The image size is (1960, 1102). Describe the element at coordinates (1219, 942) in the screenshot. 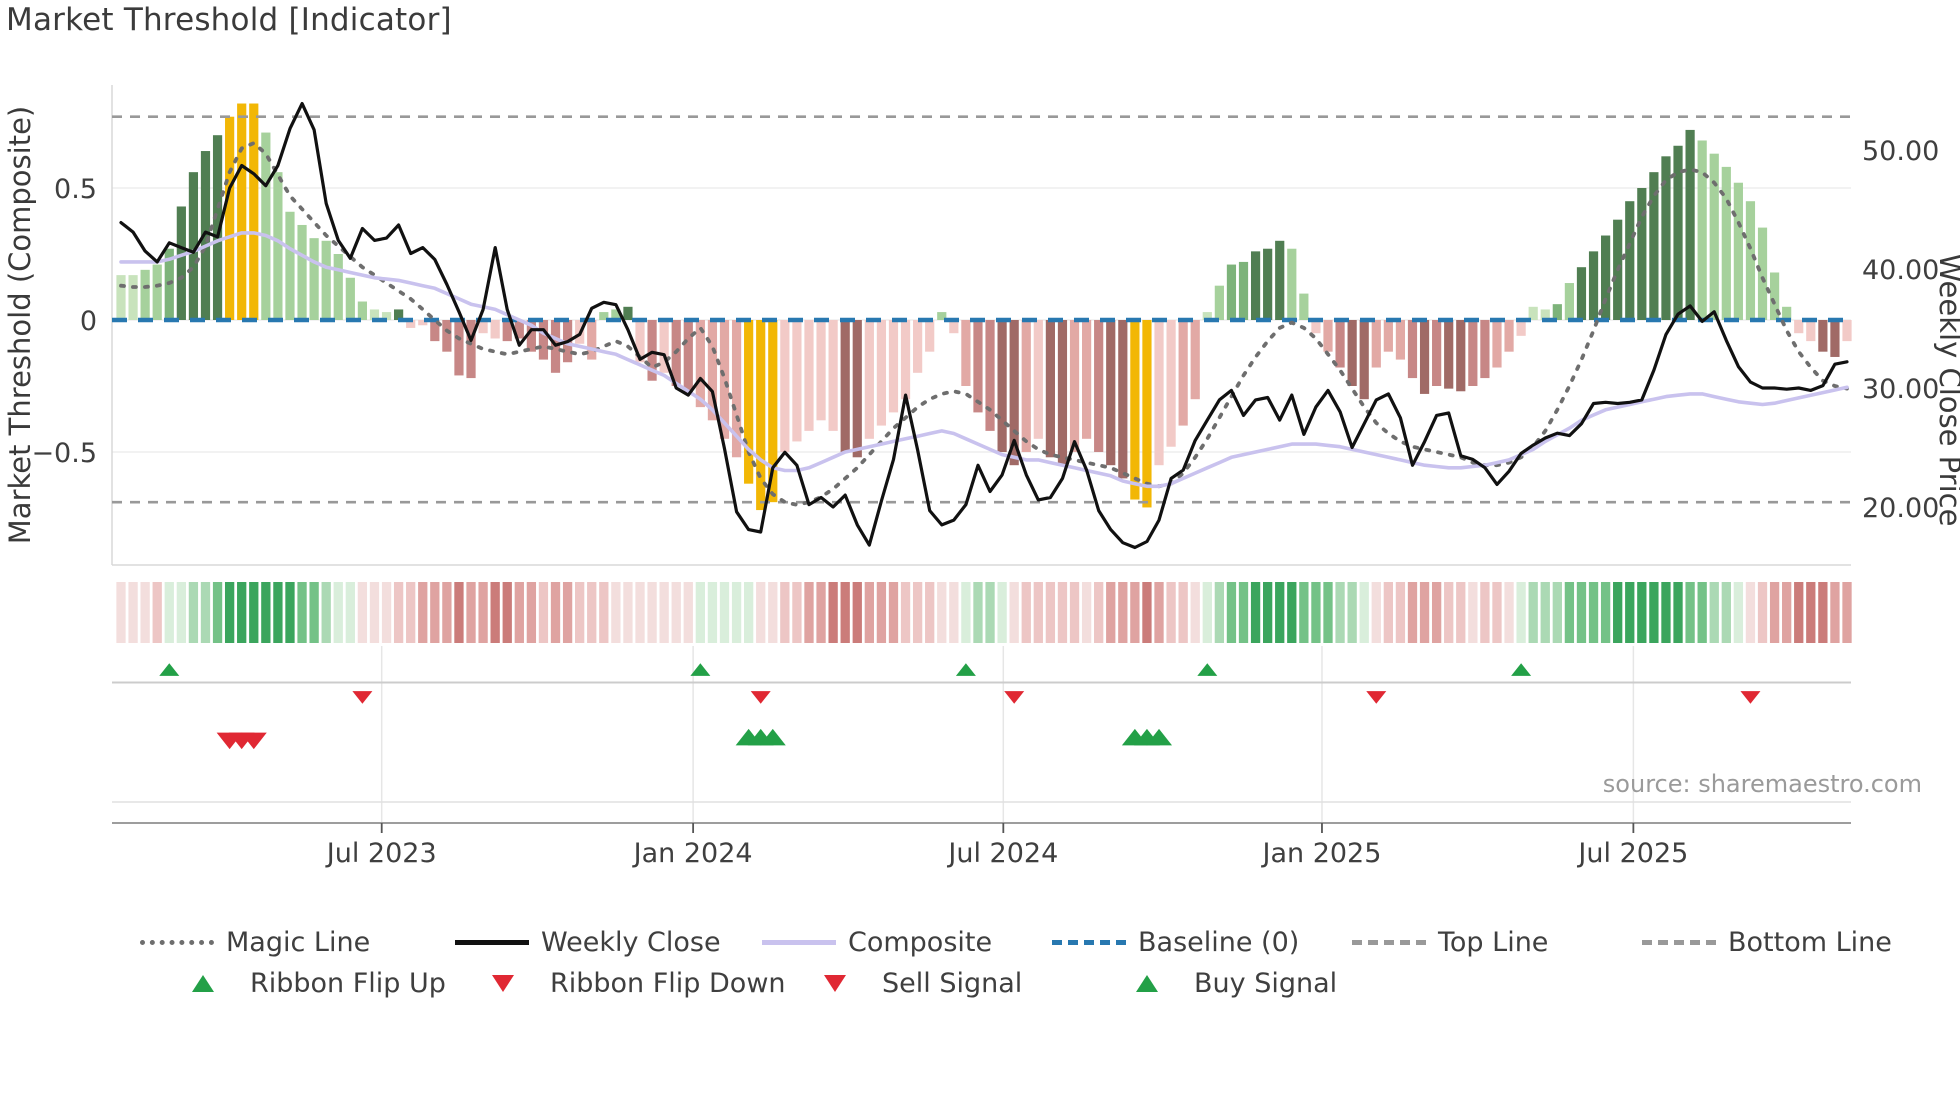

I see `legend-label: Baseline (0)` at that location.